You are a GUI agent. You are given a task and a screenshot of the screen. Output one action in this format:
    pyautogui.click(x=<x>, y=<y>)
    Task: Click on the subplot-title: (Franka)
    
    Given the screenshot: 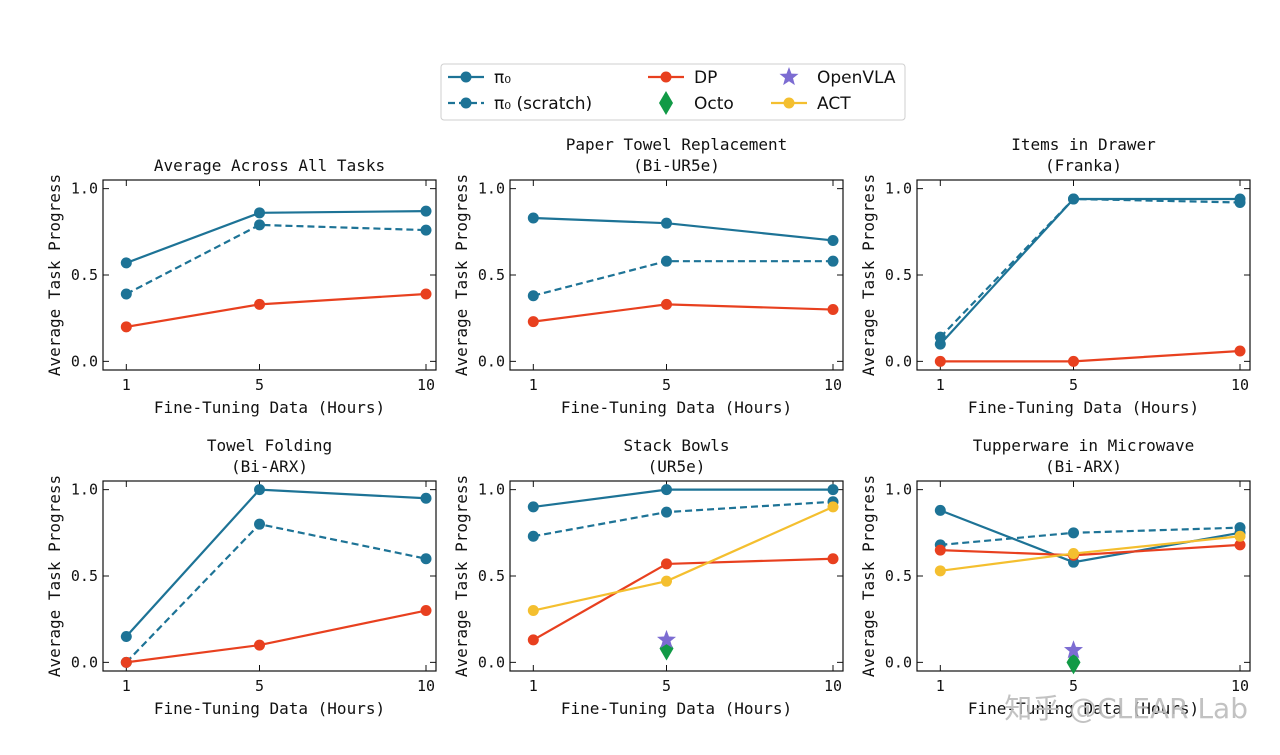 What is the action you would take?
    pyautogui.click(x=1083, y=165)
    